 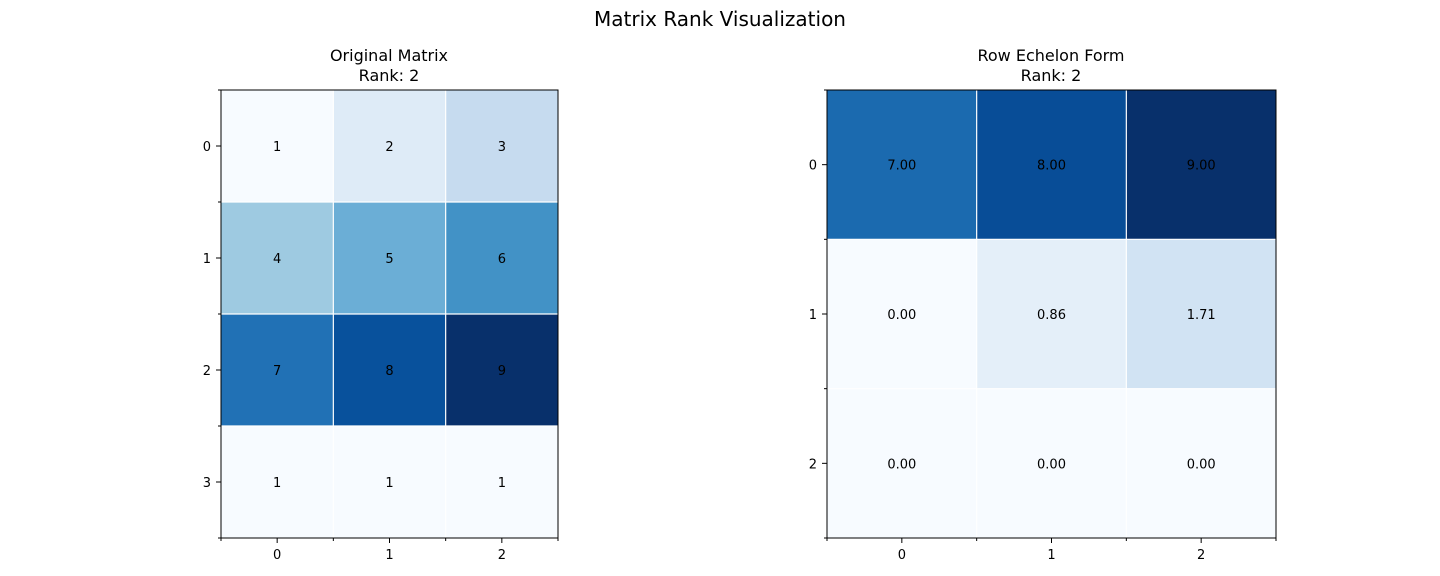 I want to click on original-matrix-cell-label-2-0: 7, so click(x=277, y=371).